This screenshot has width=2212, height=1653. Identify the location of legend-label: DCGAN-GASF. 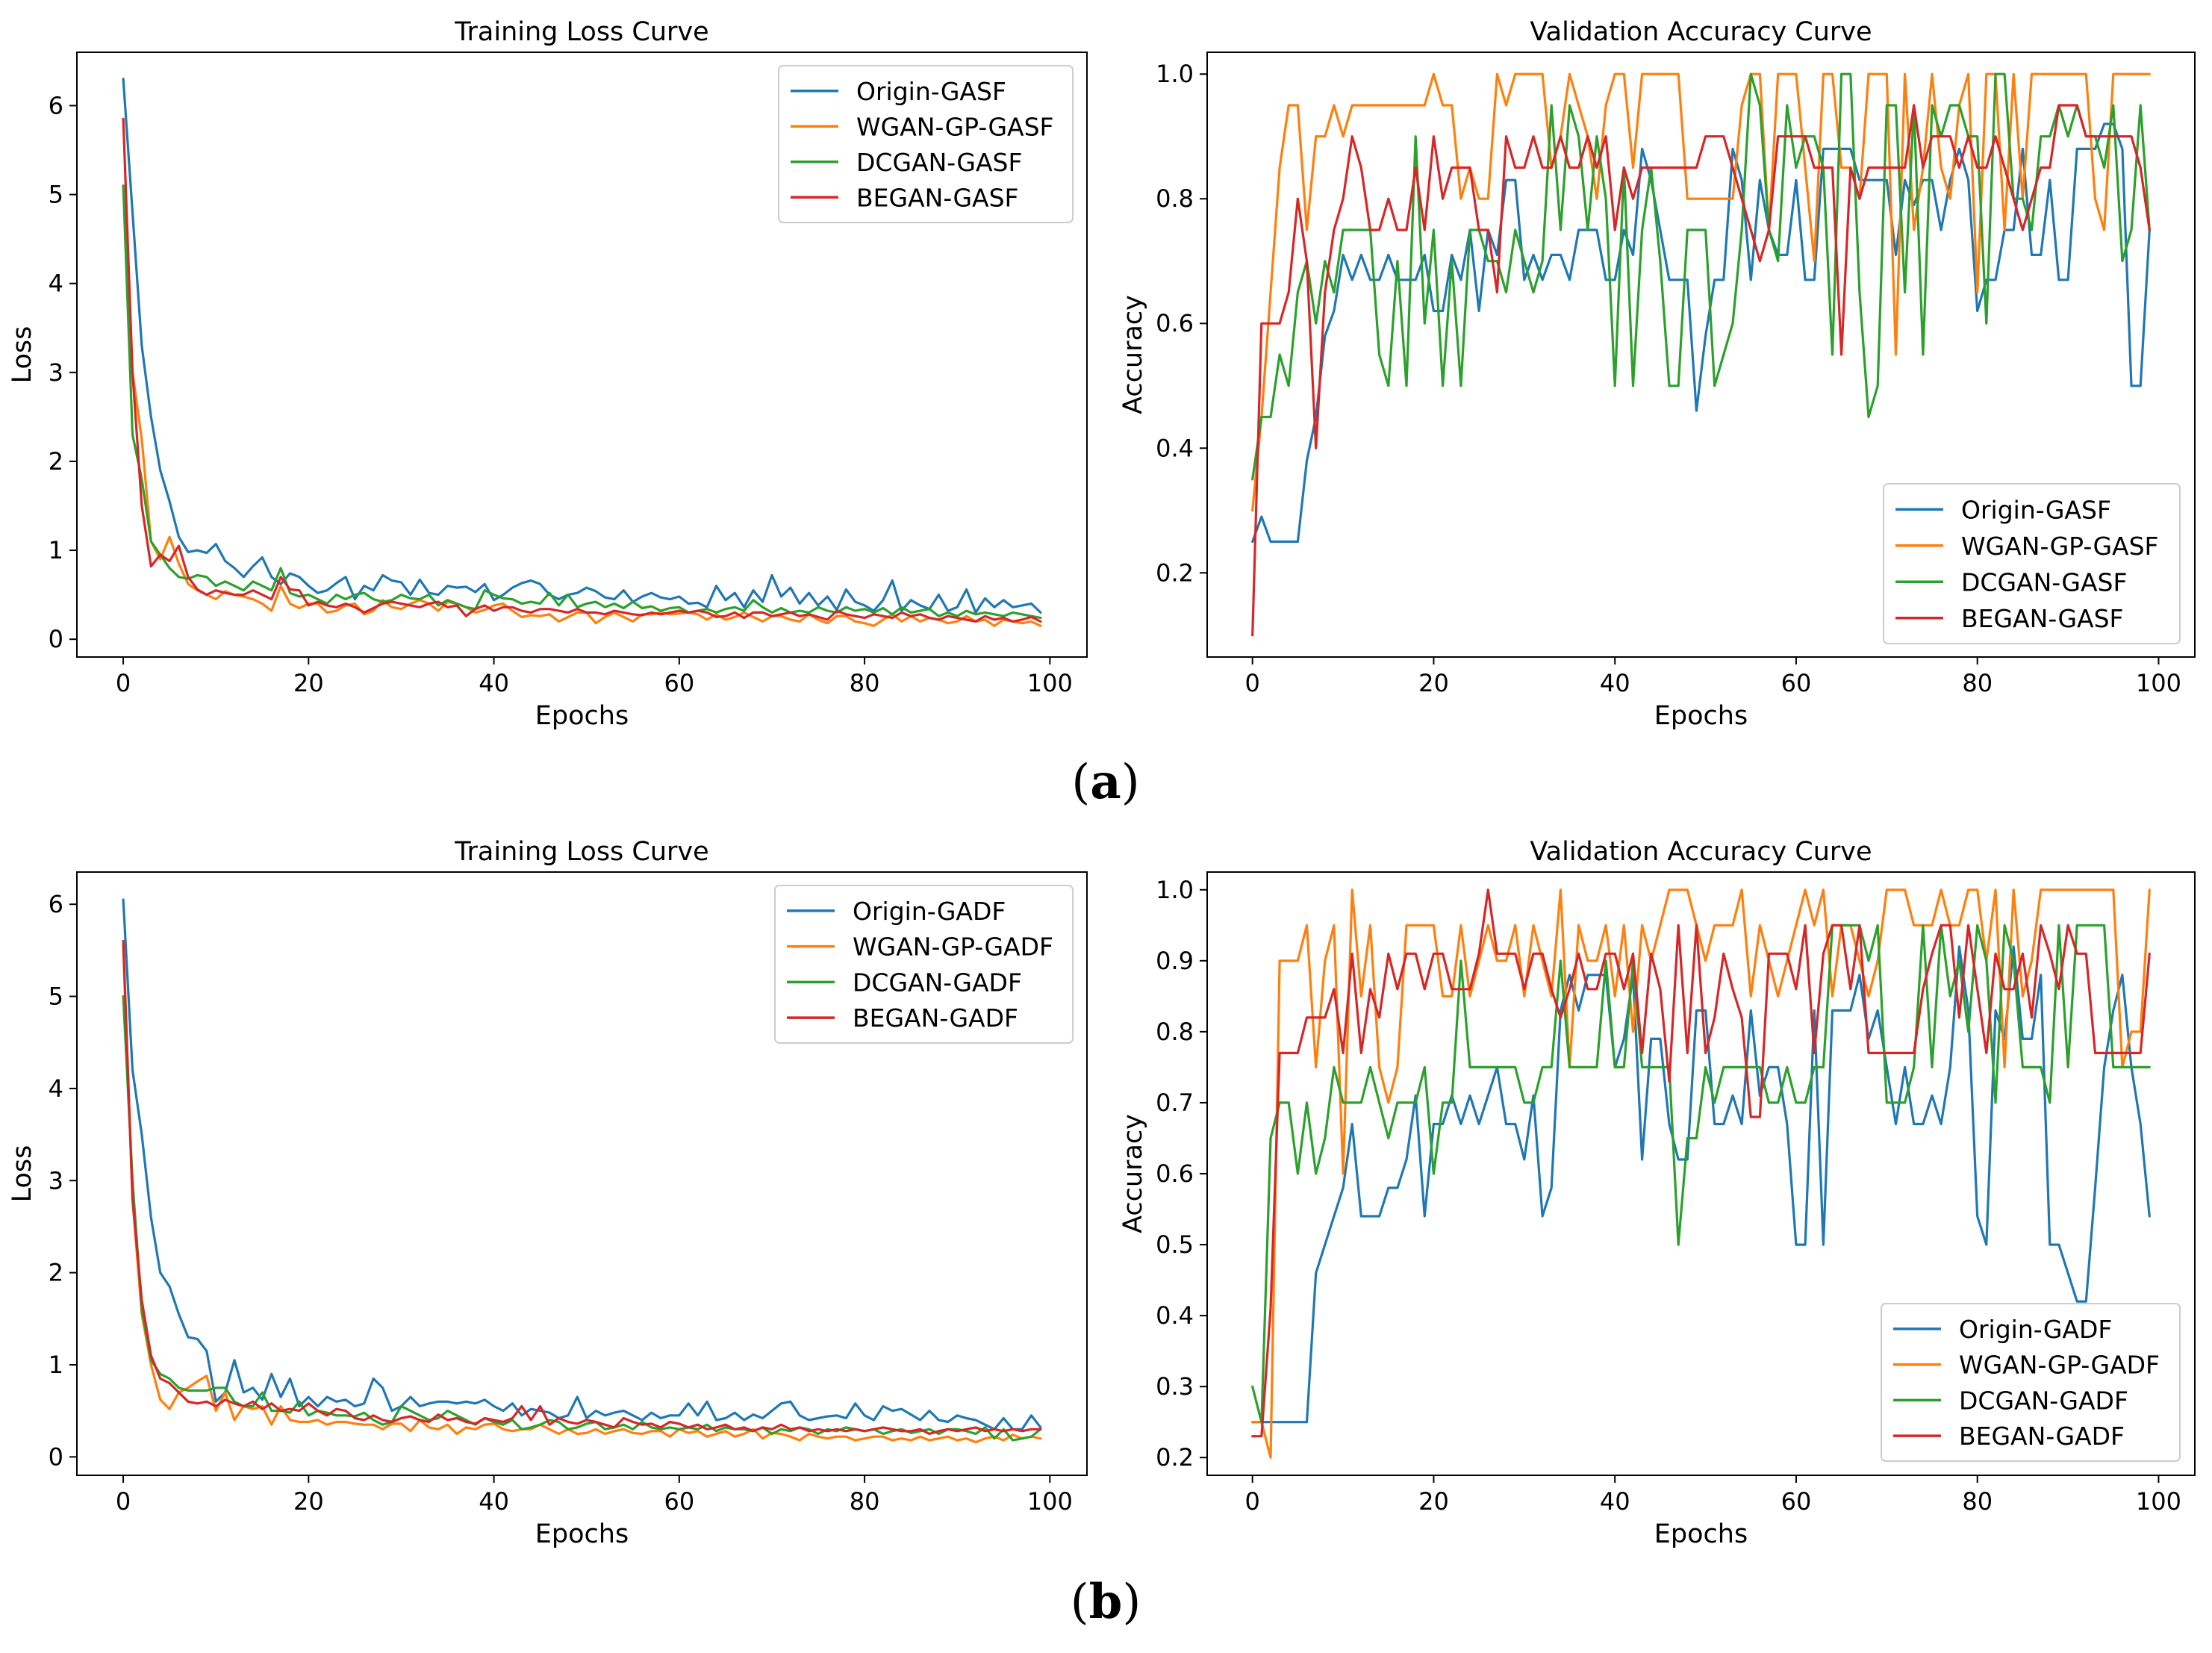
(939, 162).